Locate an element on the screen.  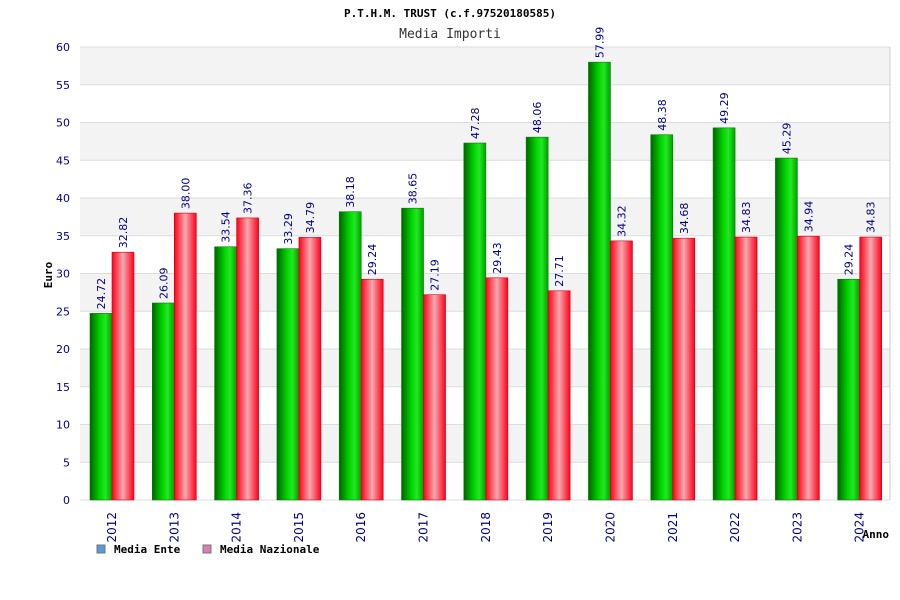
bar-label-media-ente: 33.54 is located at coordinates (226, 227).